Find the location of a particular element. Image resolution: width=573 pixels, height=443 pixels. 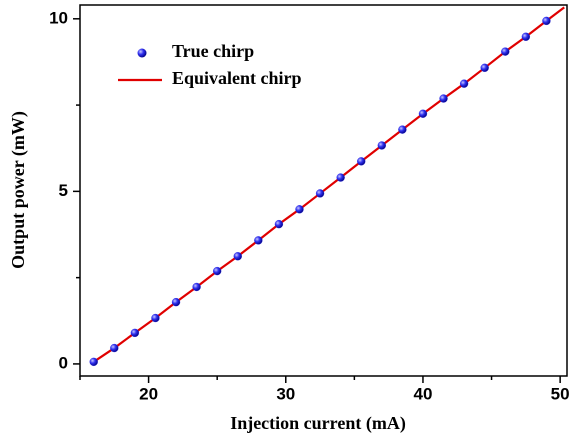

x-tick-label: 30 is located at coordinates (285, 393).